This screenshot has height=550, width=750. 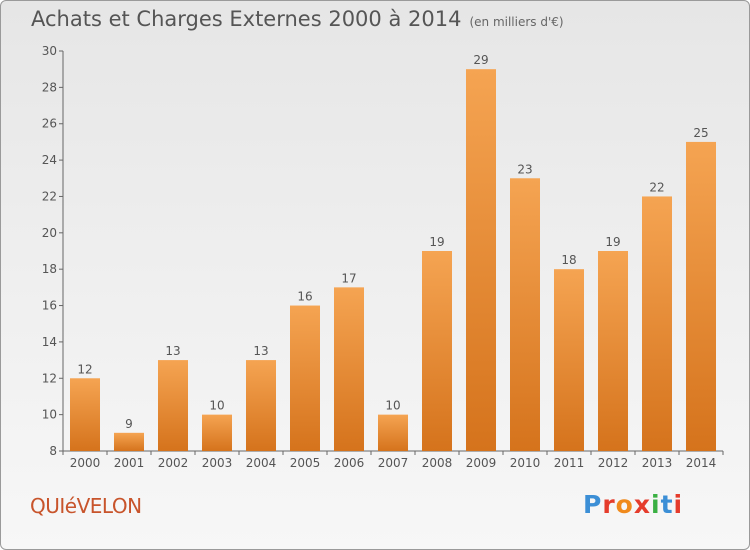 I want to click on y-tick-label: 8, so click(x=53, y=451).